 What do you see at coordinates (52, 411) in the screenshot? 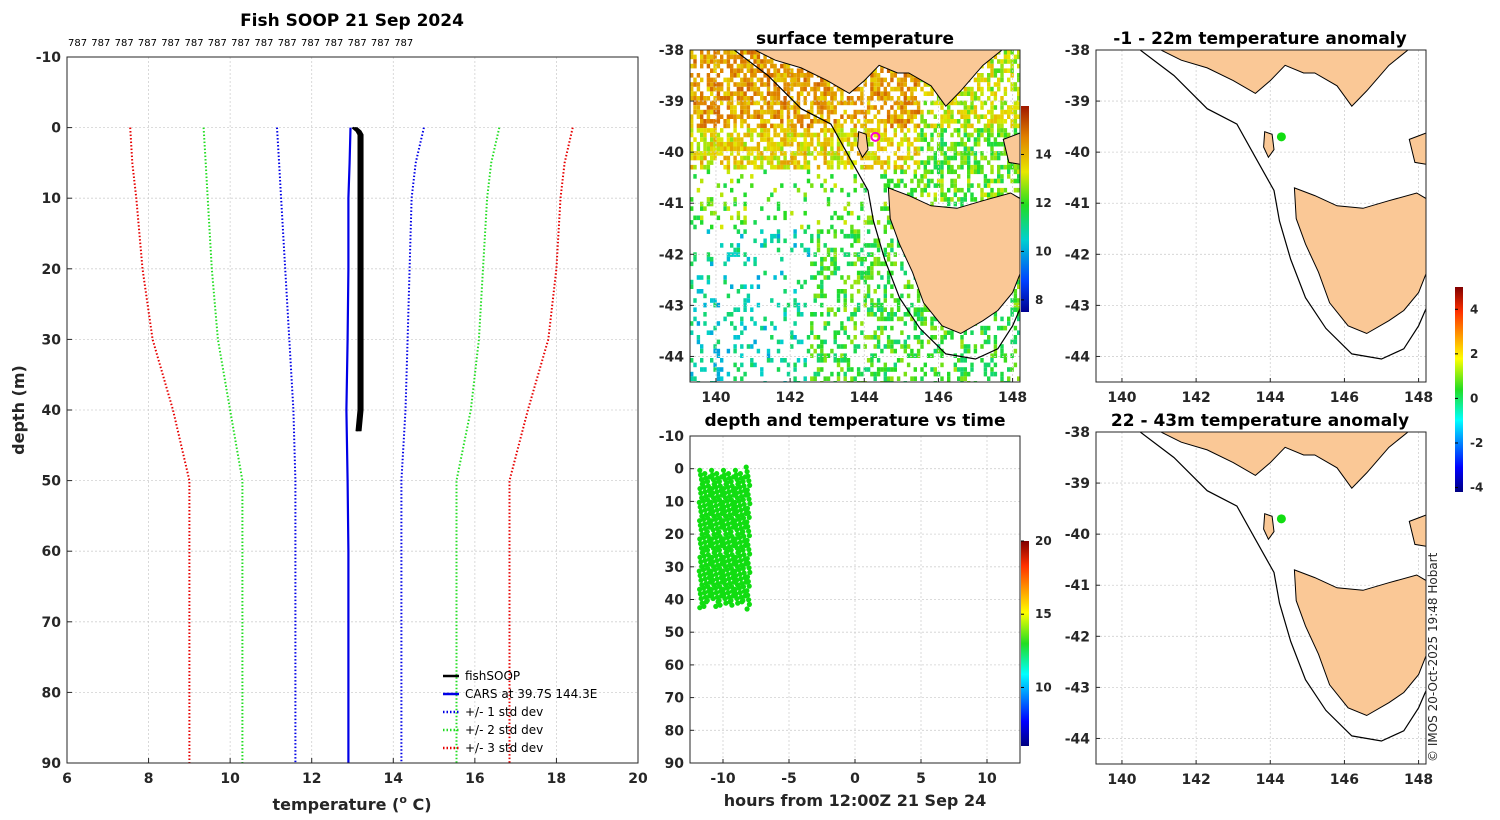
I see `y-tick-label: 40` at bounding box center [52, 411].